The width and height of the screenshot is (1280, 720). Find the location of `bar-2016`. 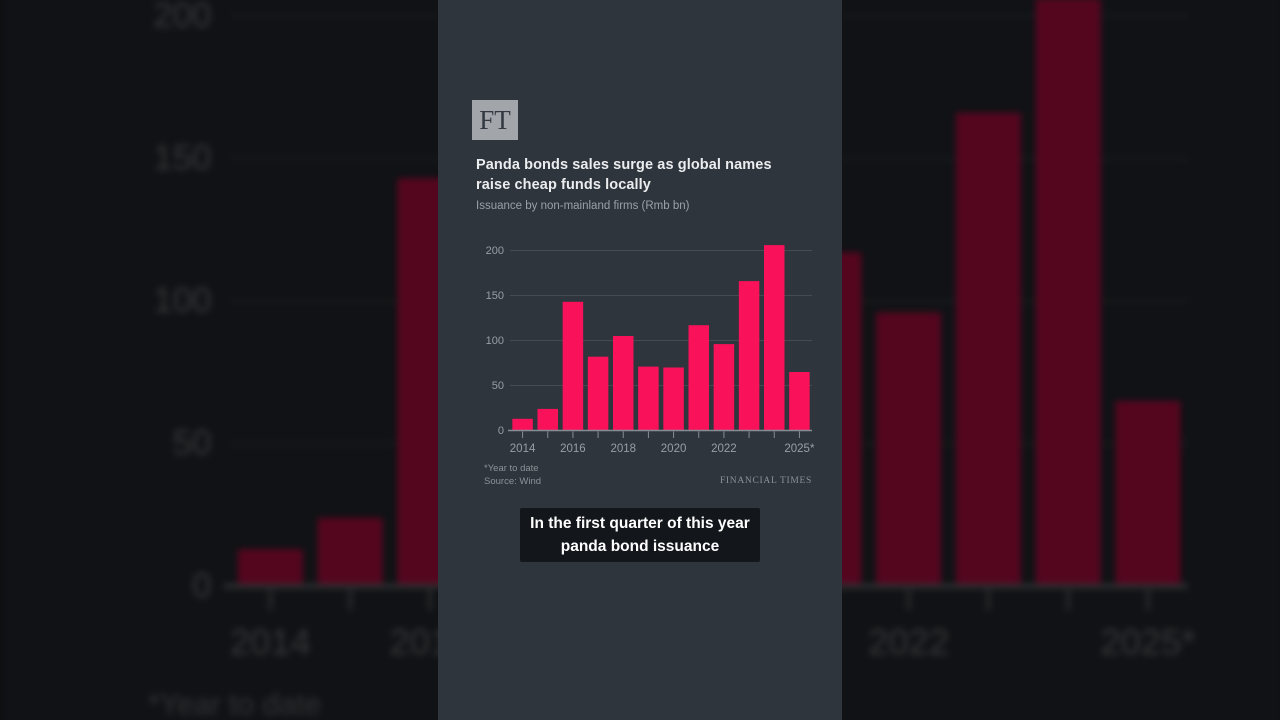

bar-2016 is located at coordinates (573, 366).